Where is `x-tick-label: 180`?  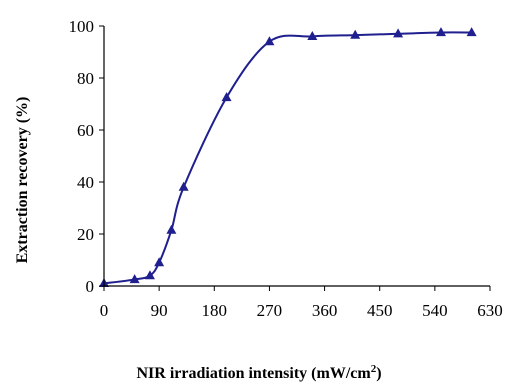 x-tick-label: 180 is located at coordinates (215, 310).